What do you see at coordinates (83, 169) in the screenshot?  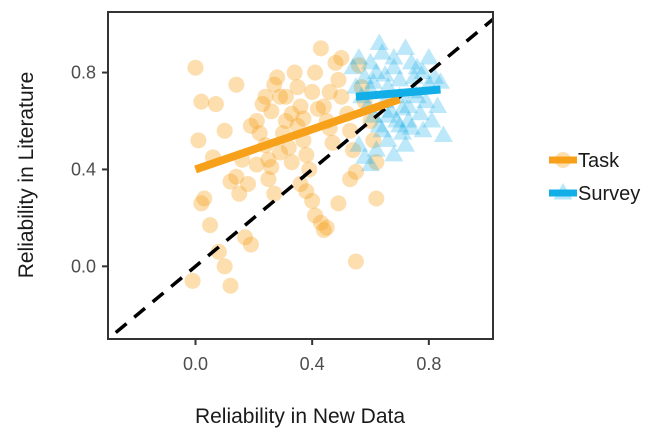 I see `y-tick-label: 0.4` at bounding box center [83, 169].